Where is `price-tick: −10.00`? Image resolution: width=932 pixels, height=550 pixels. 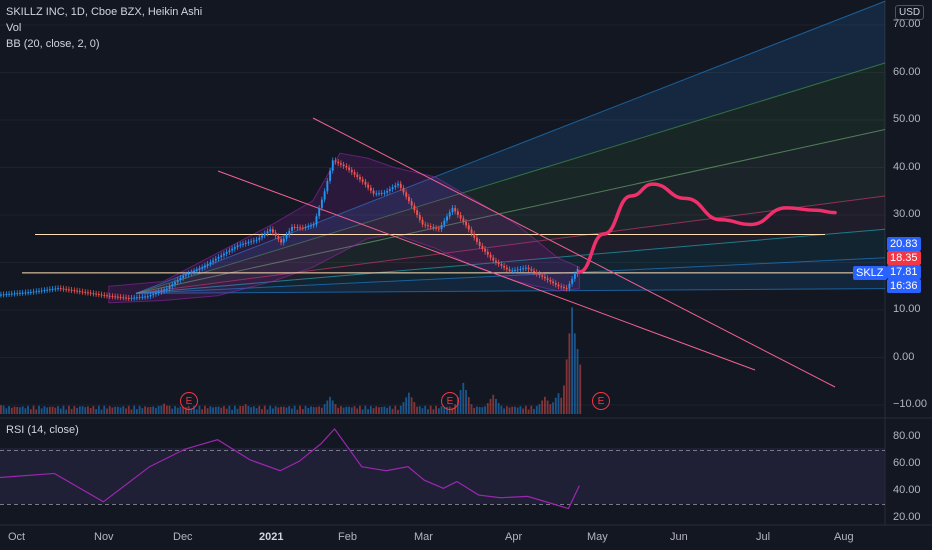 price-tick: −10.00 is located at coordinates (910, 404).